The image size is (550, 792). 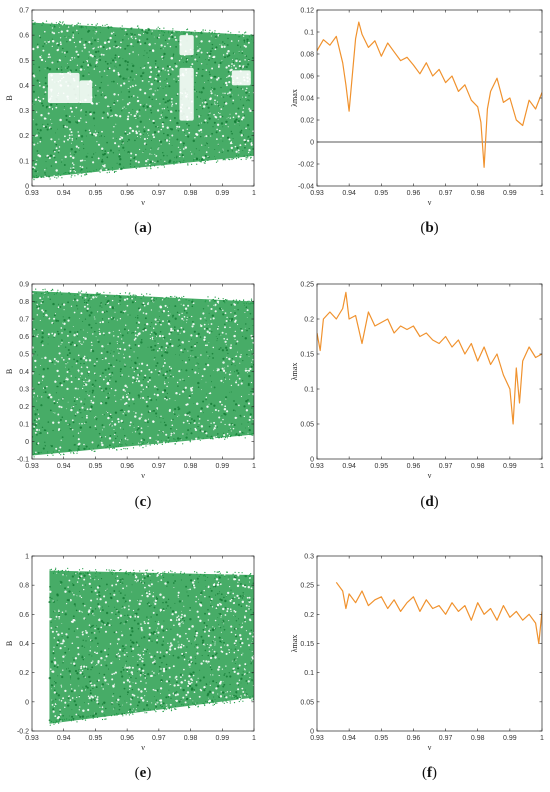 I want to click on x-tick-label: 0.96, so click(x=414, y=193).